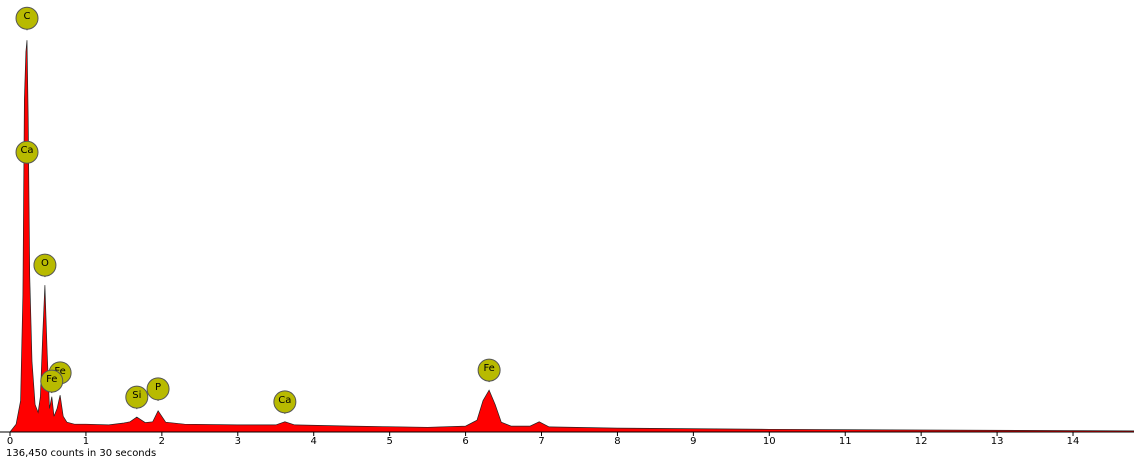 This screenshot has height=462, width=1134. I want to click on x-tick-label: 13, so click(997, 441).